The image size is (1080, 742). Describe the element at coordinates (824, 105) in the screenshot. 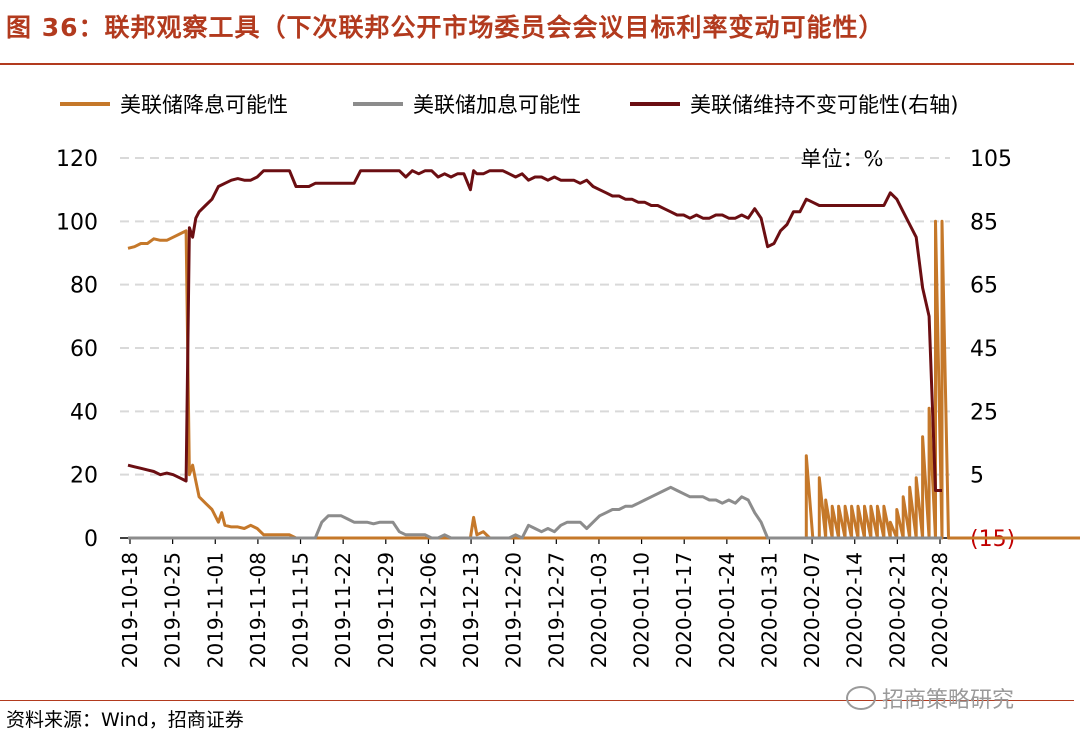

I see `legend-label: 美联储维持不变可能性(右轴)` at that location.